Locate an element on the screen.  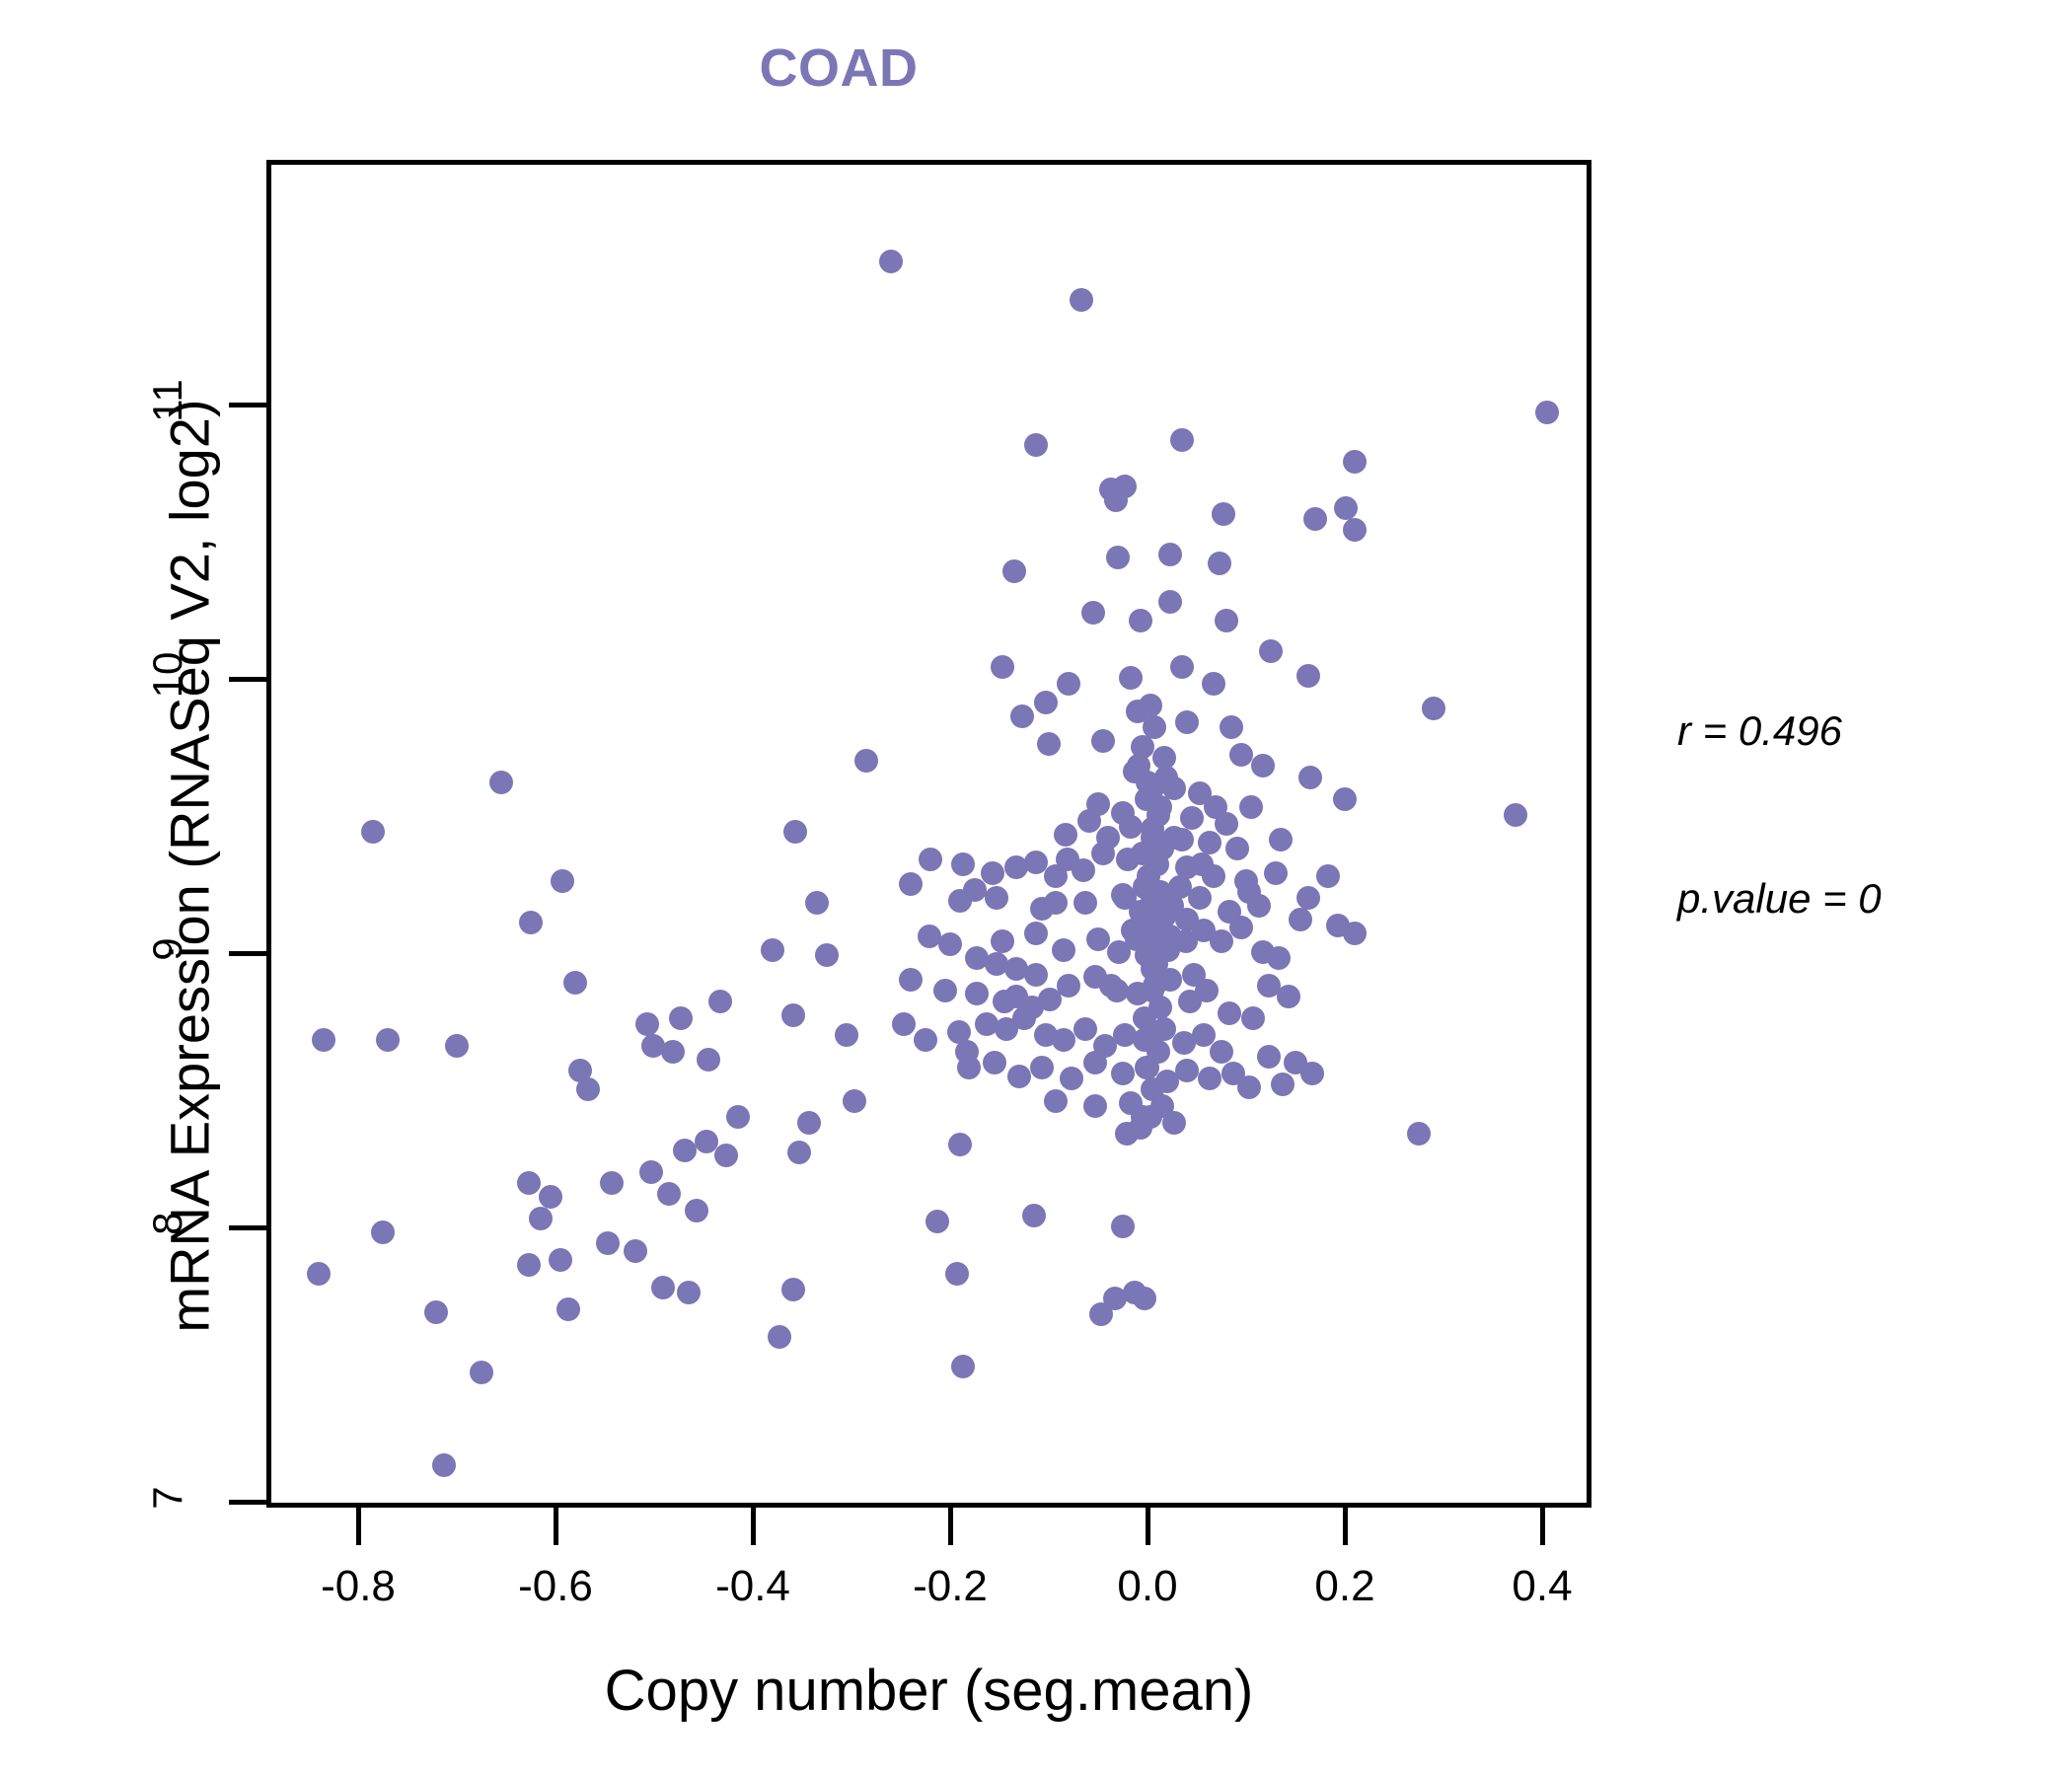
x-axis-tick-label: -0.4 is located at coordinates (753, 1586).